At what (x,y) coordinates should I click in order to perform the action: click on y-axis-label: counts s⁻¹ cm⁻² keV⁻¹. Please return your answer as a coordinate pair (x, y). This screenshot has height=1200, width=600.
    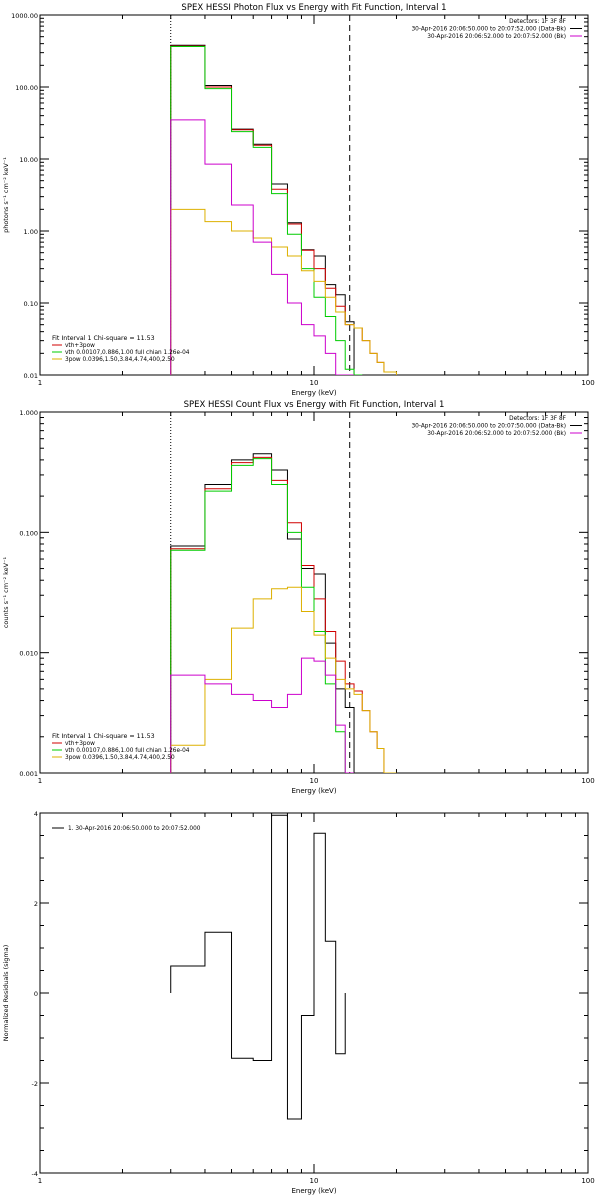
    Looking at the image, I should click on (6, 592).